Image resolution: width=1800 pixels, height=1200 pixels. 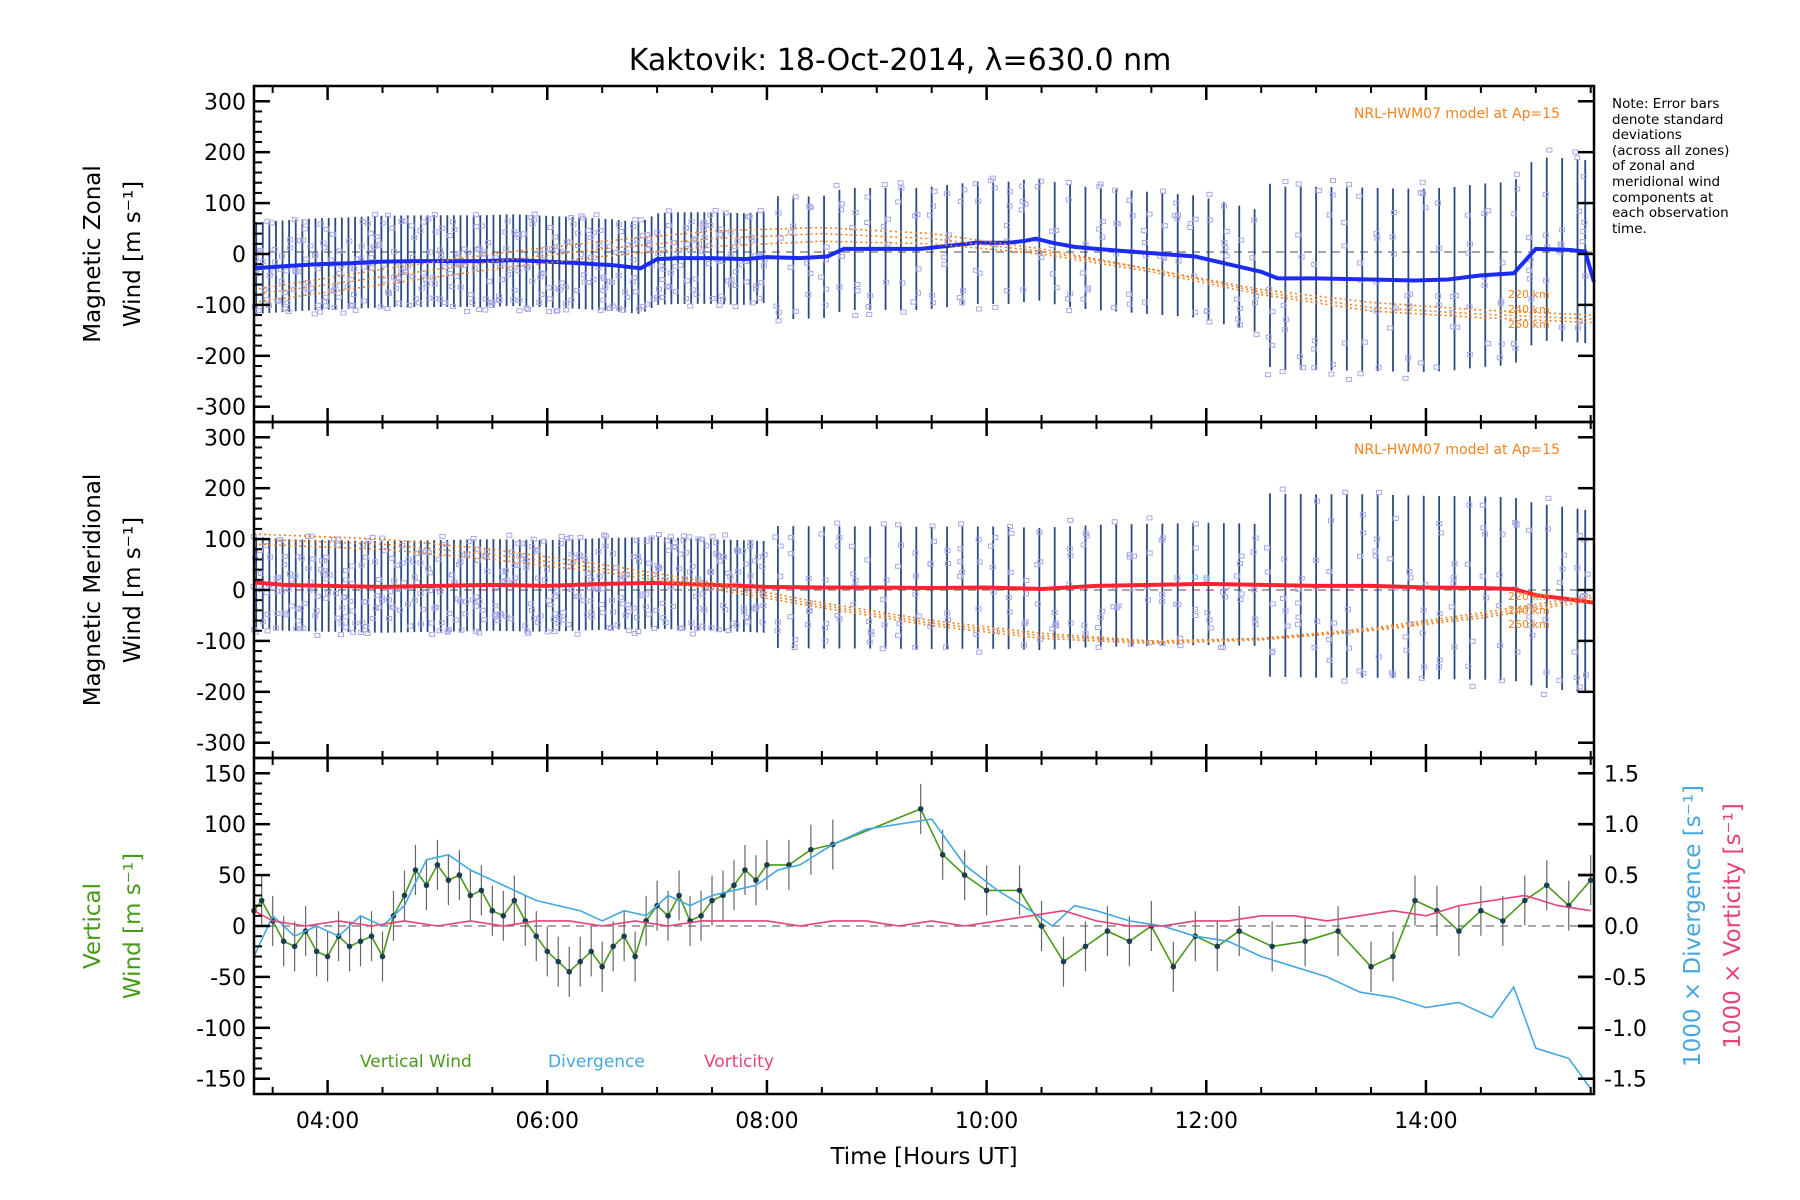 I want to click on note-line: (across all zones), so click(x=1671, y=150).